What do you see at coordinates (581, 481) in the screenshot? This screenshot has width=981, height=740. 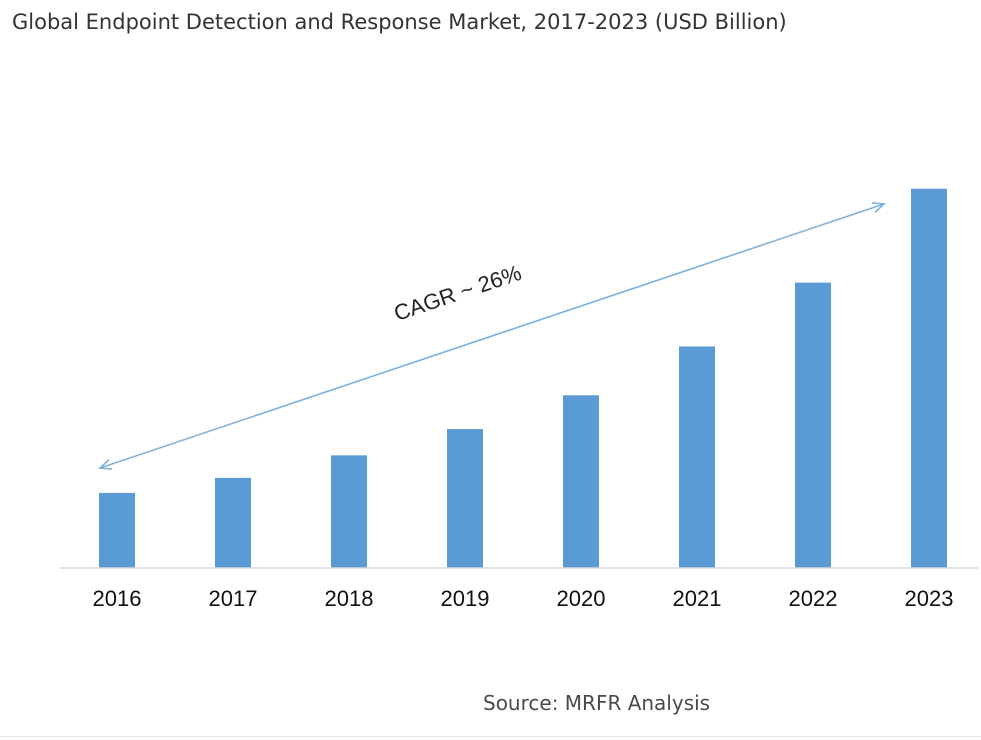 I see `bar-2020` at bounding box center [581, 481].